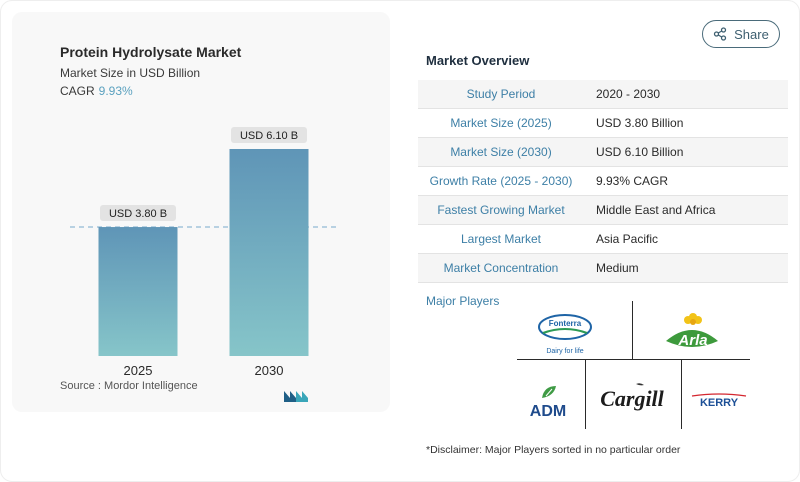 Image resolution: width=800 pixels, height=482 pixels. What do you see at coordinates (463, 301) in the screenshot?
I see `major-players-title: Major Players` at bounding box center [463, 301].